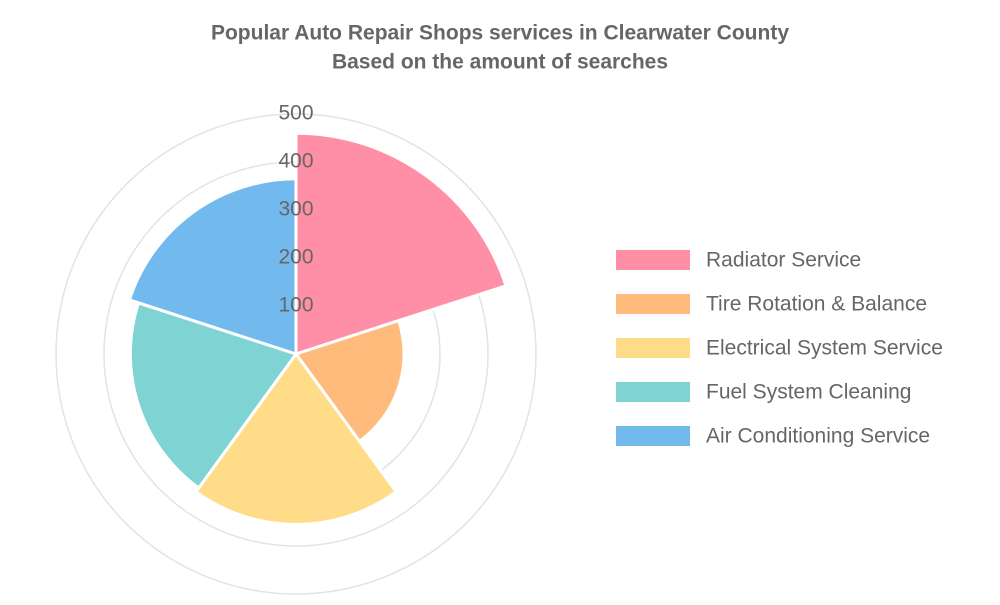  I want to click on legend-label: Fuel System Cleaning, so click(808, 392).